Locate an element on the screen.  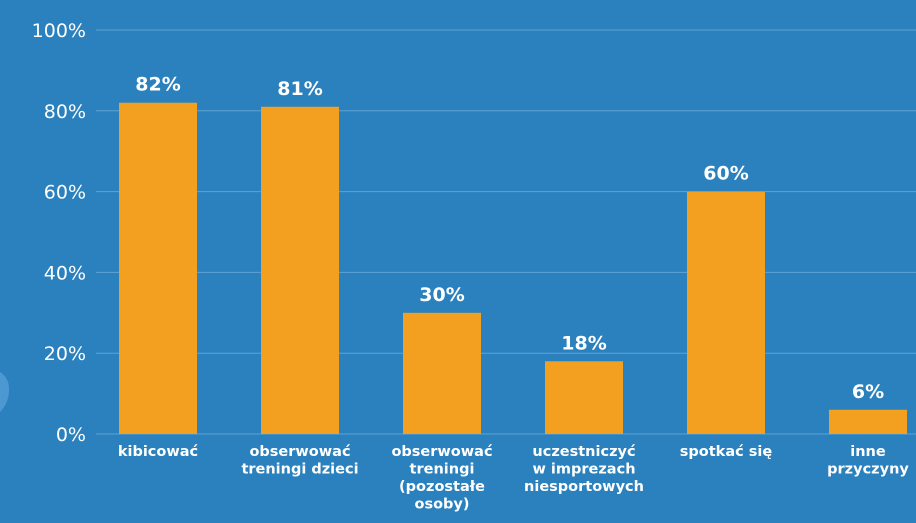
category-label: inne przyczyny is located at coordinates (868, 461).